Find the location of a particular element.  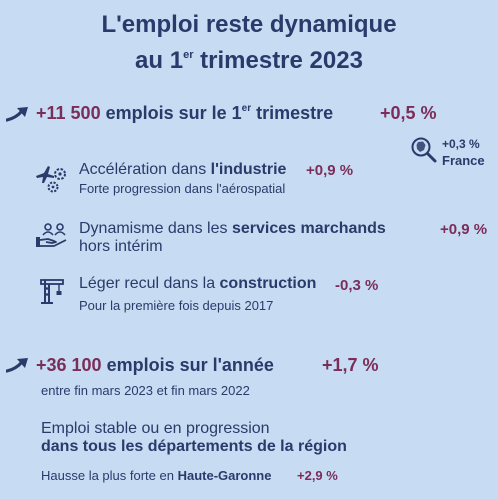

regions-line-1: Emploi stable ou en progression is located at coordinates (155, 428).